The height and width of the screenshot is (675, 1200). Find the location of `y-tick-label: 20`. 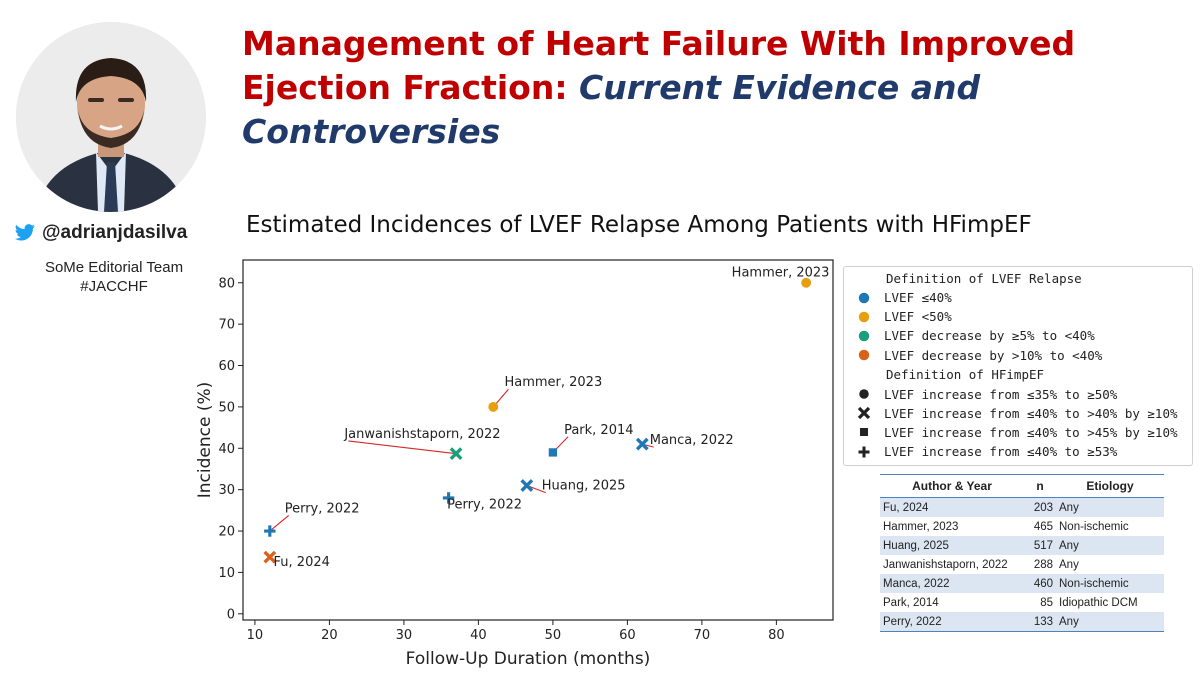

y-tick-label: 20 is located at coordinates (226, 532).